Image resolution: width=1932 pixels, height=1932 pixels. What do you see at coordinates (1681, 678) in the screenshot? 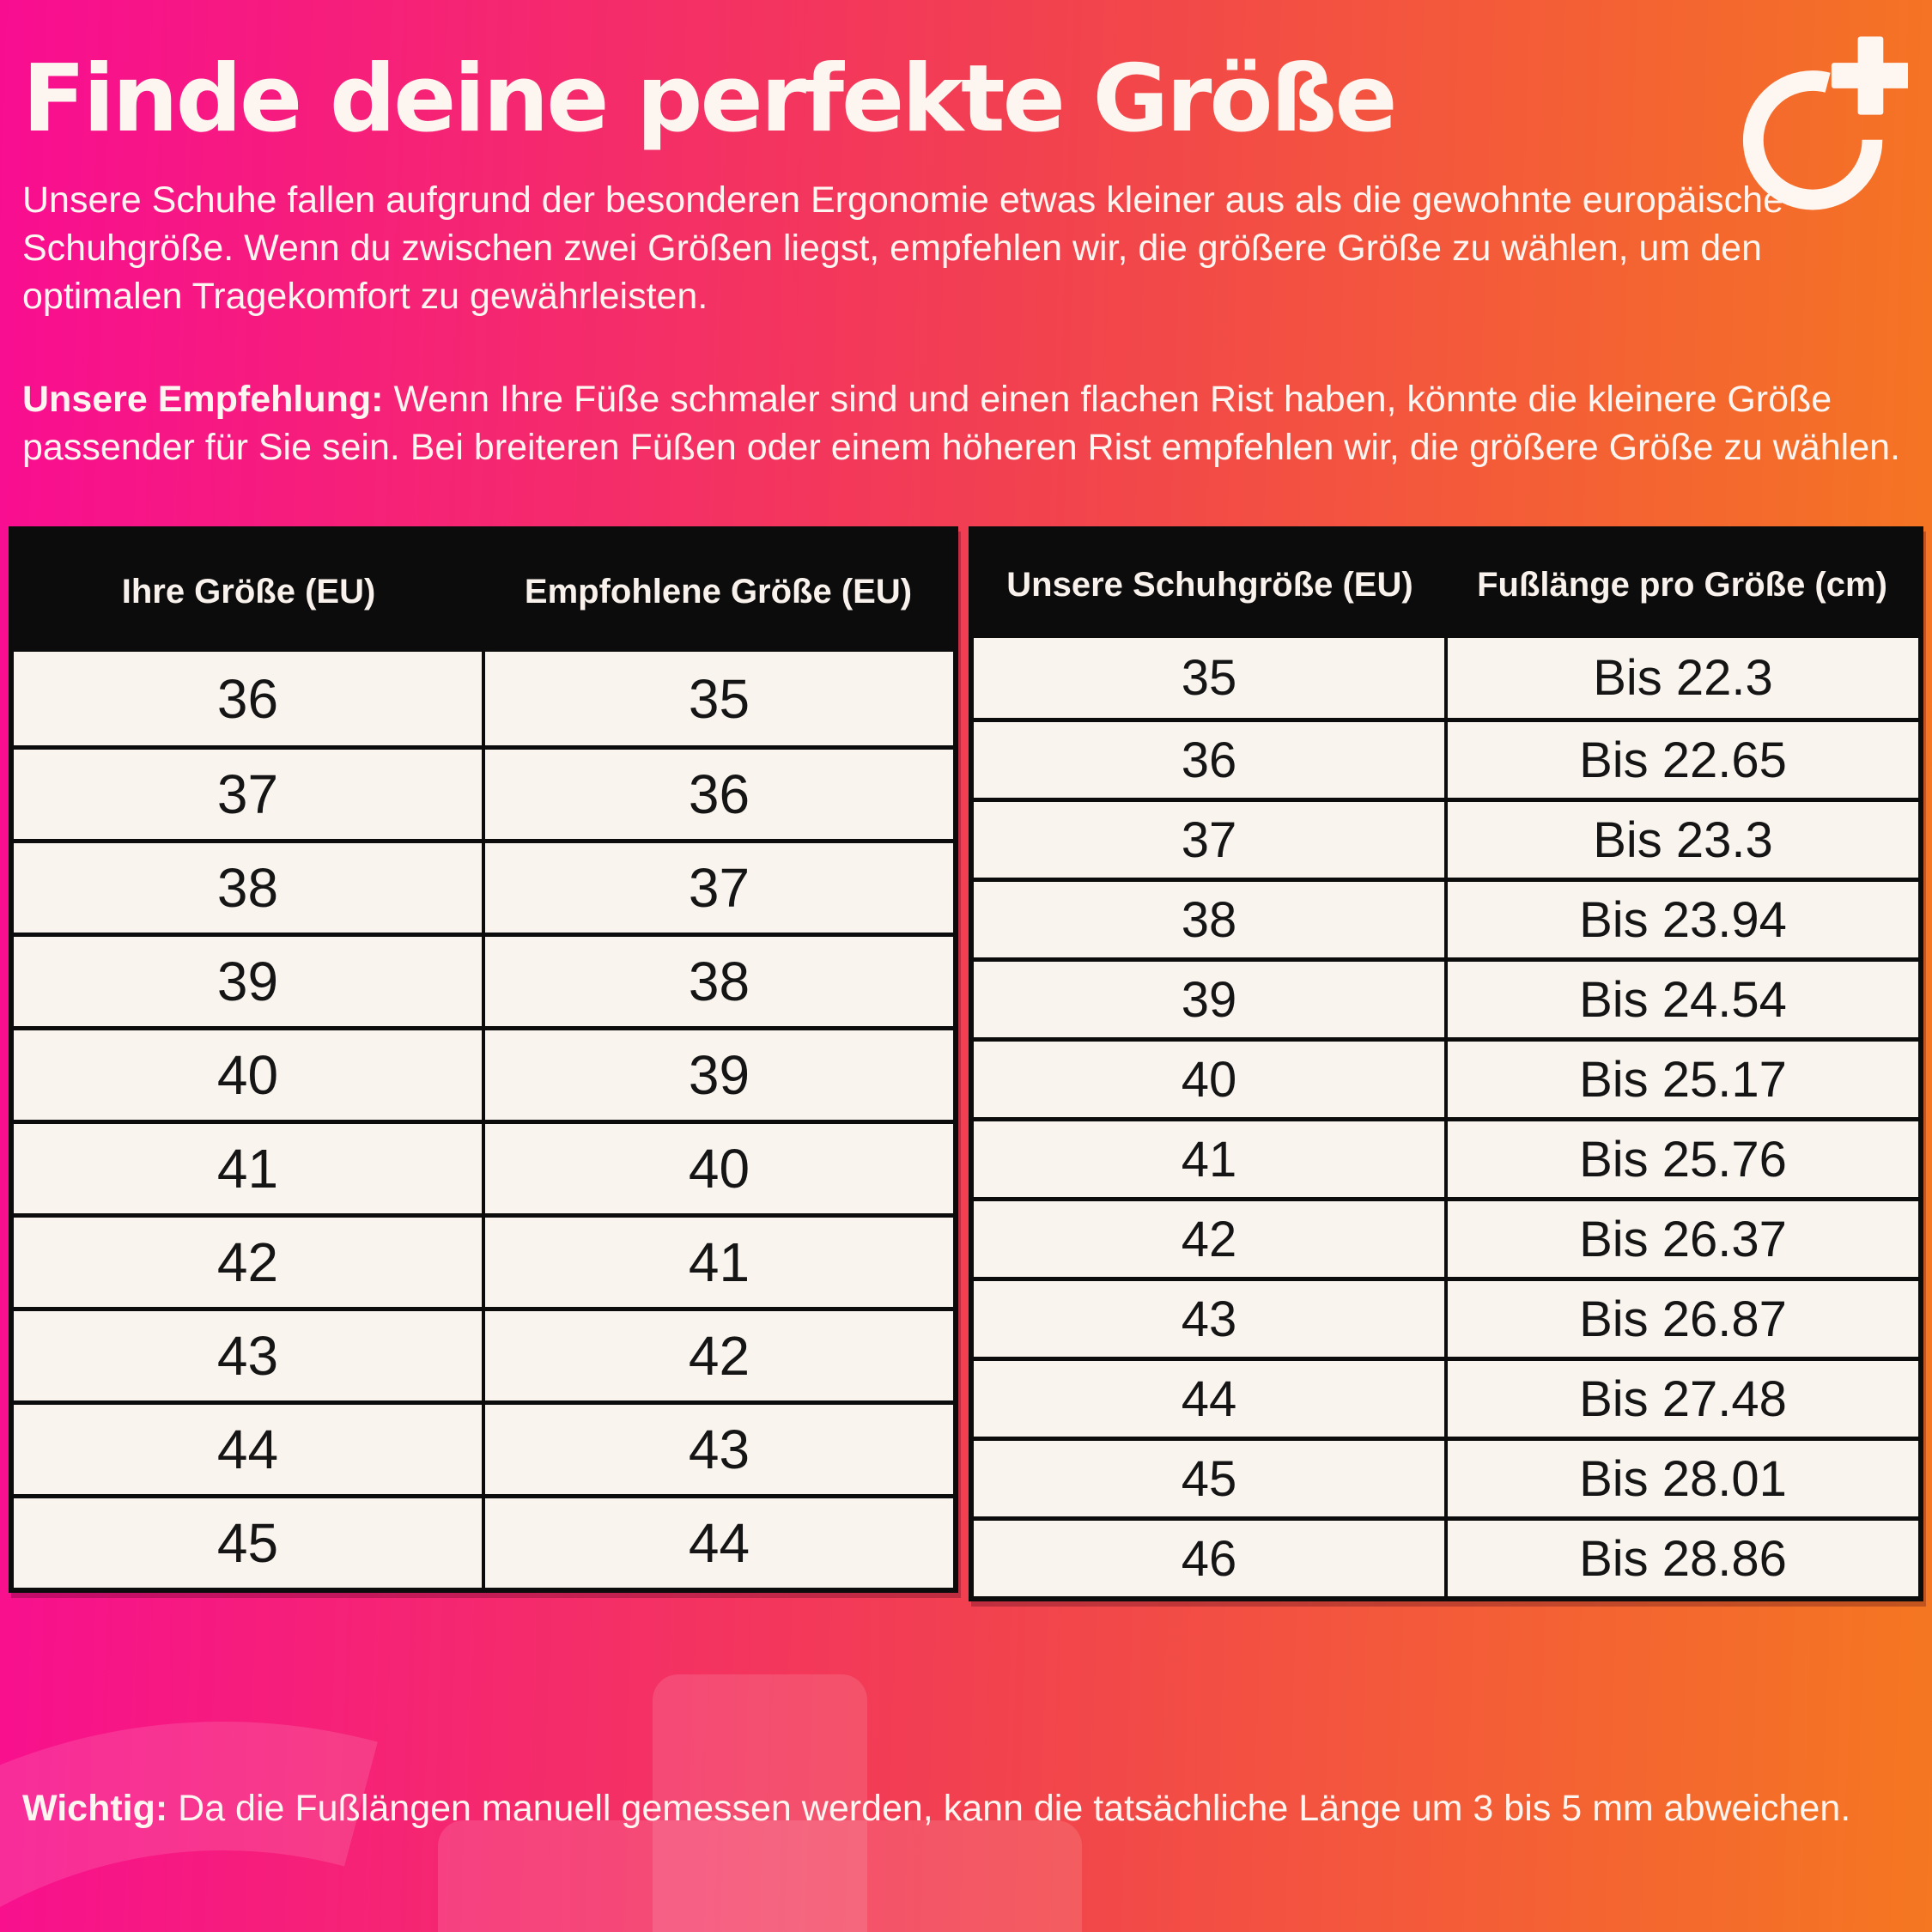
I see `table-cell: Bis 22.3` at bounding box center [1681, 678].